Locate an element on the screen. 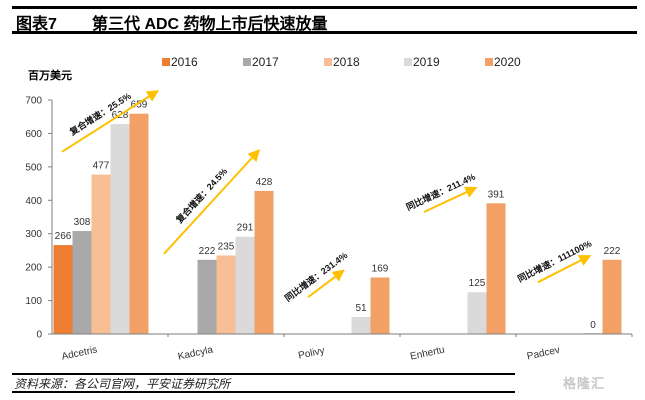  legend-item-2016: 2016 is located at coordinates (180, 62).